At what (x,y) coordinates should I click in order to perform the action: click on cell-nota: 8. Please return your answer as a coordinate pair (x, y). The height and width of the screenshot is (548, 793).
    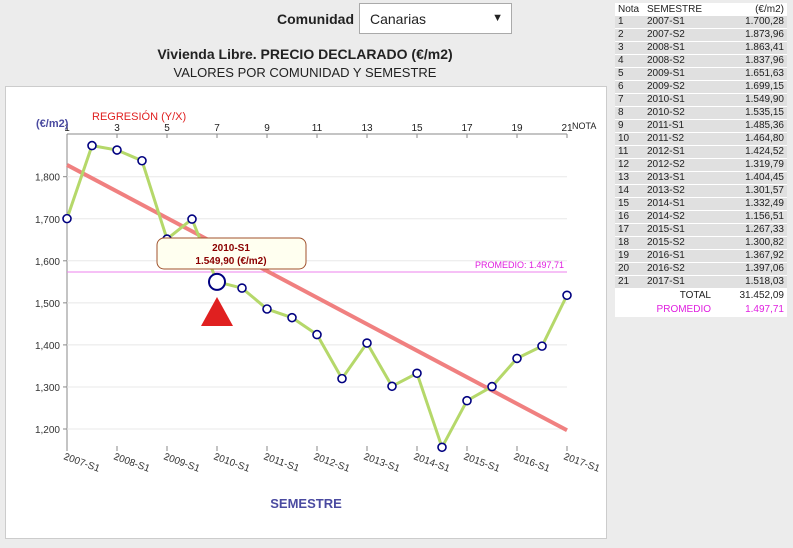
    Looking at the image, I should click on (621, 112).